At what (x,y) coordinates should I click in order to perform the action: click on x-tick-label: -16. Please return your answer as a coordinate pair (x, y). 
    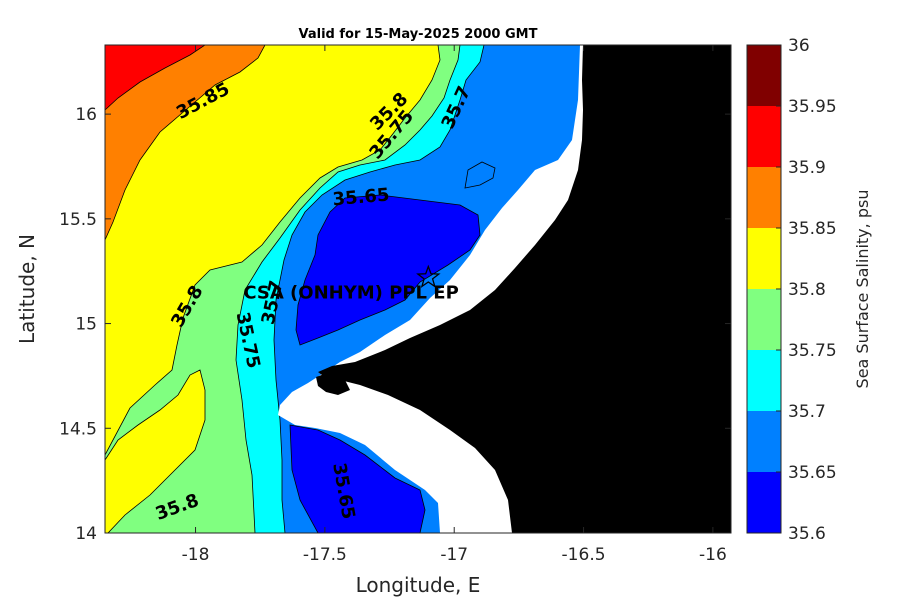
    Looking at the image, I should click on (713, 555).